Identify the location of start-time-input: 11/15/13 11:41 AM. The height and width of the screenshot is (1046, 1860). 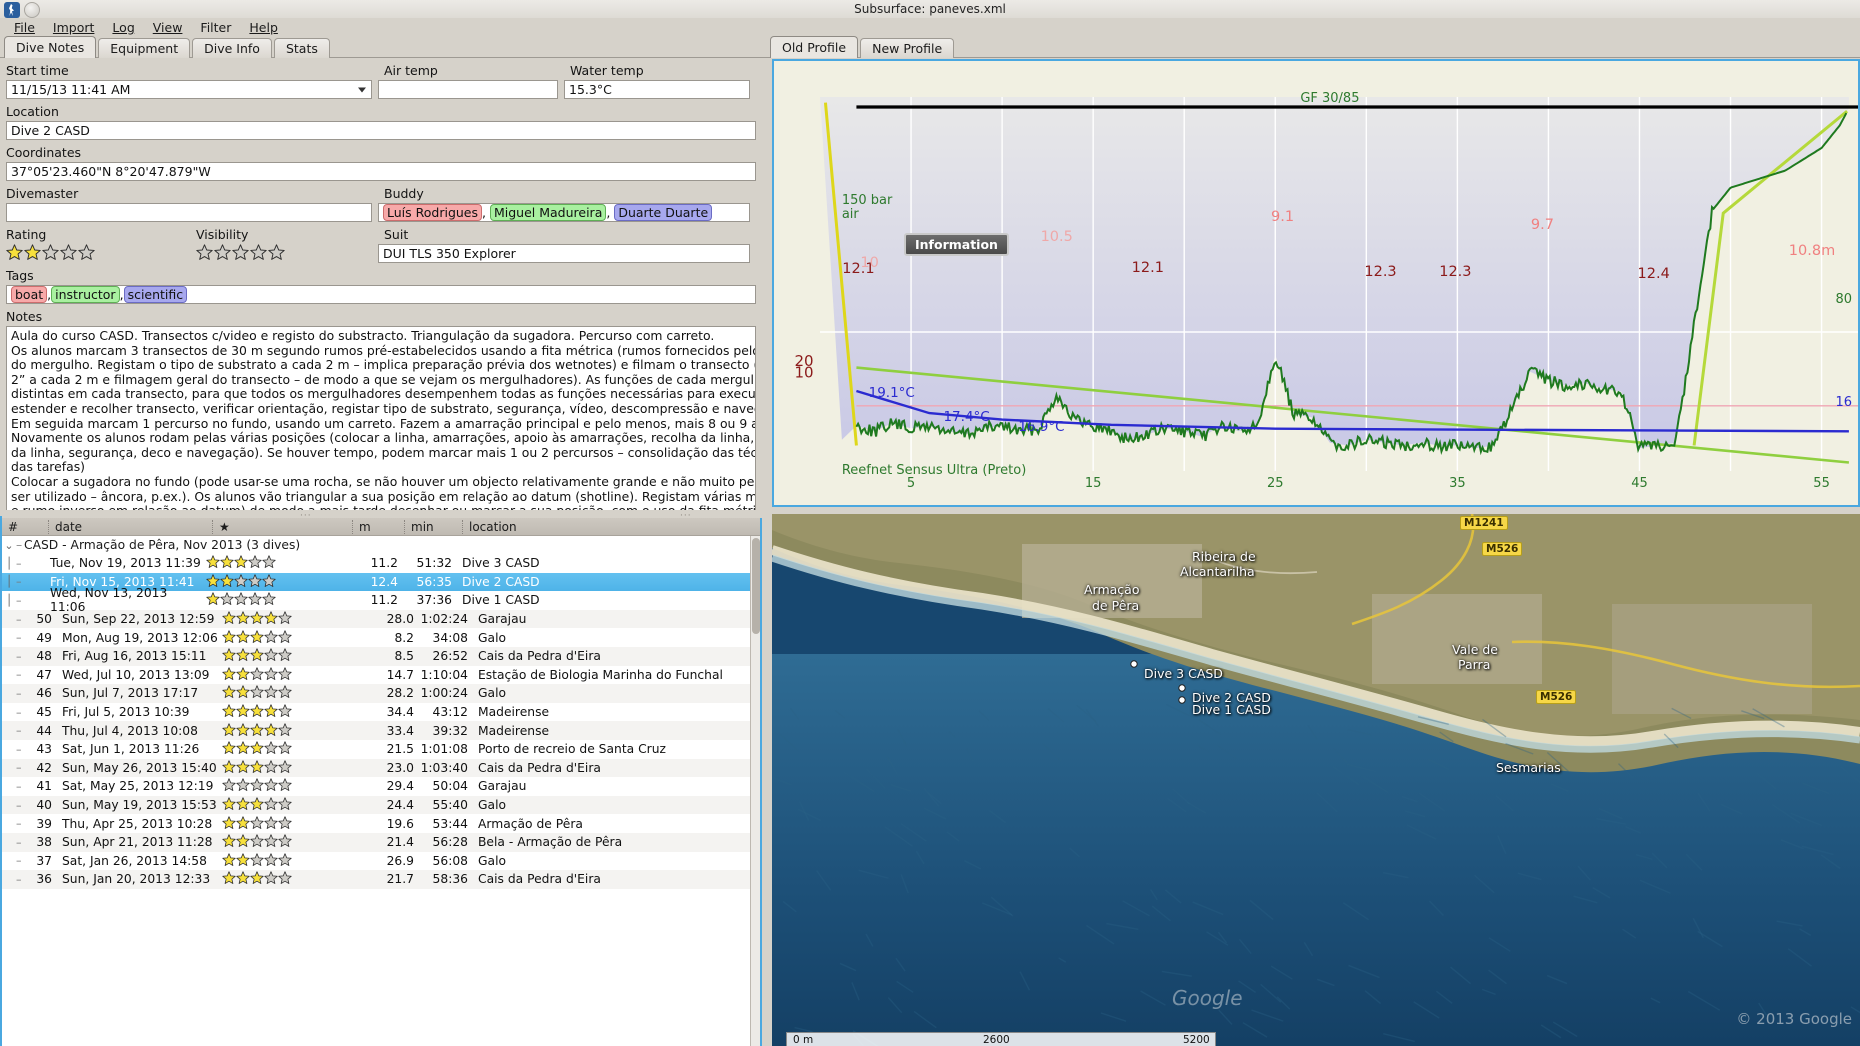
(189, 89).